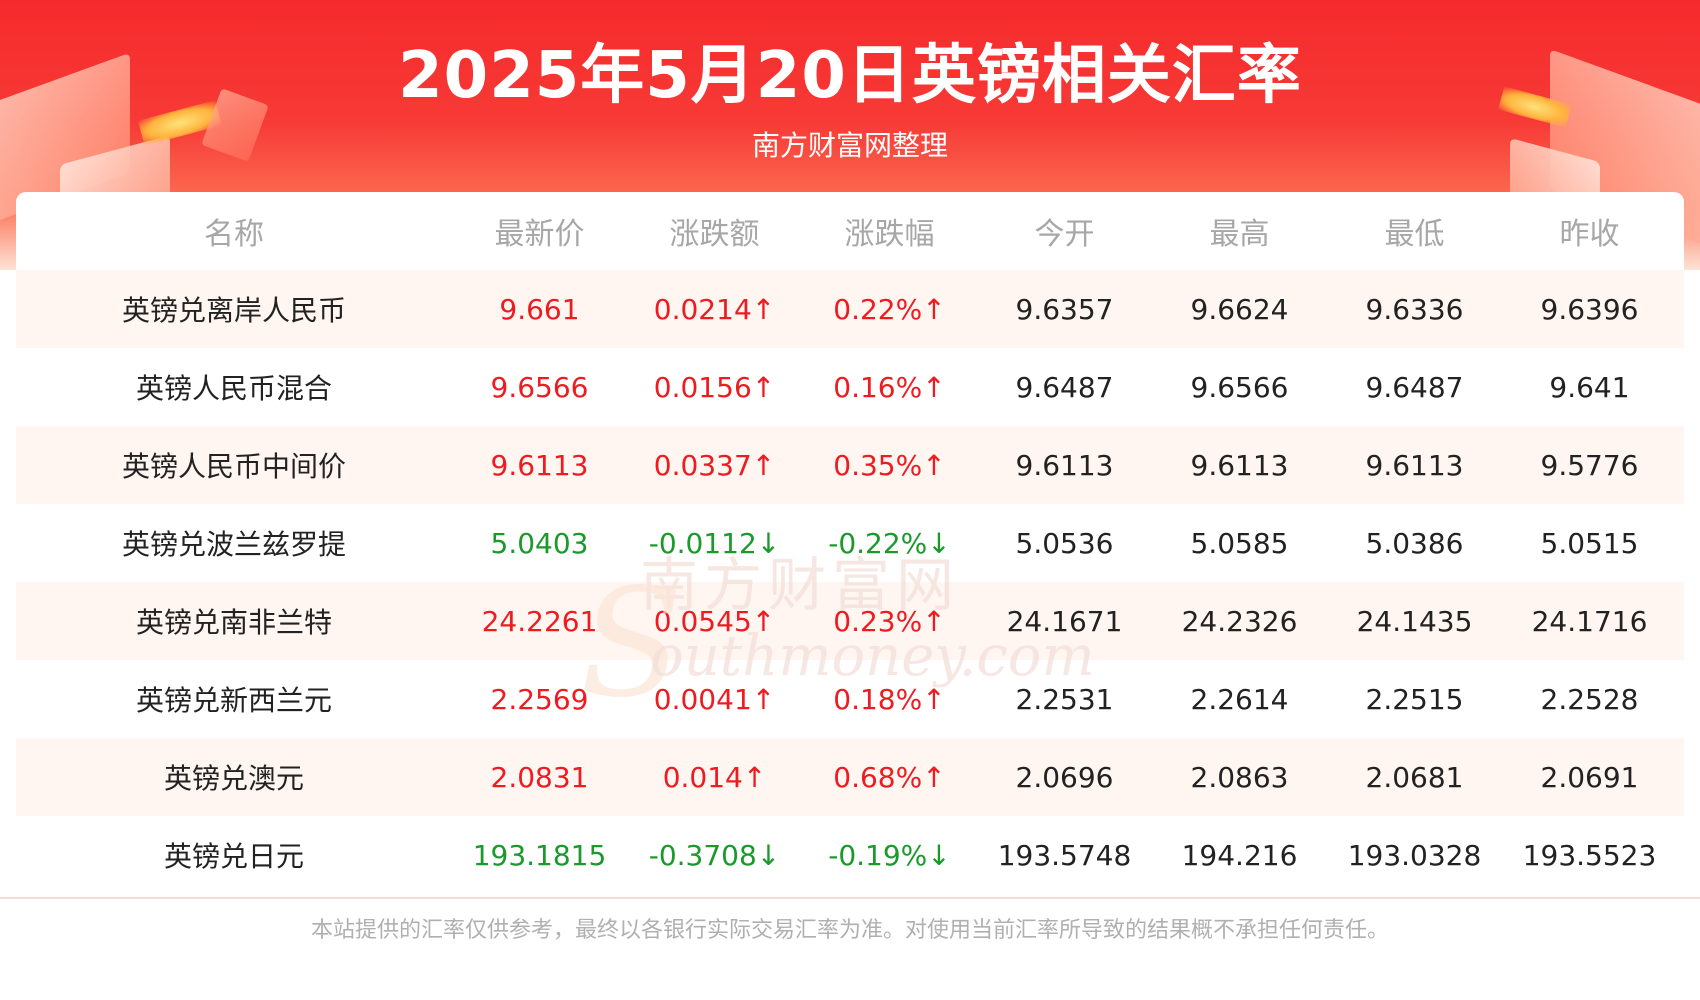 Image resolution: width=1700 pixels, height=1000 pixels. What do you see at coordinates (1589, 387) in the screenshot?
I see `prev-close-price: 9.641` at bounding box center [1589, 387].